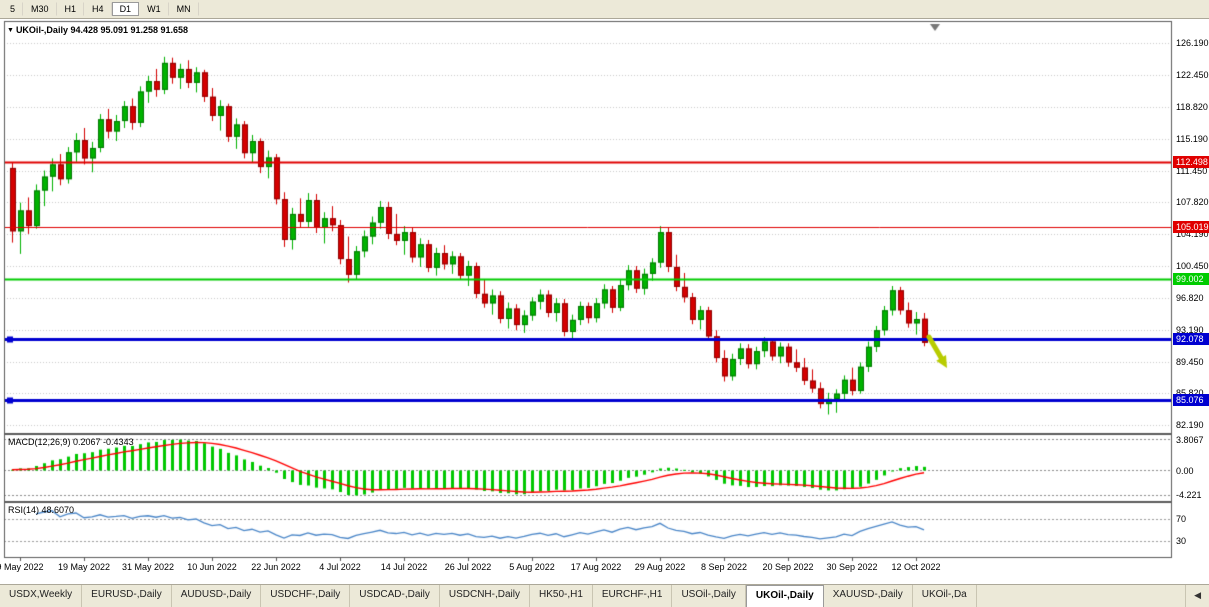 The height and width of the screenshot is (607, 1209). I want to click on timeframe-button-m30: M30, so click(40, 9).